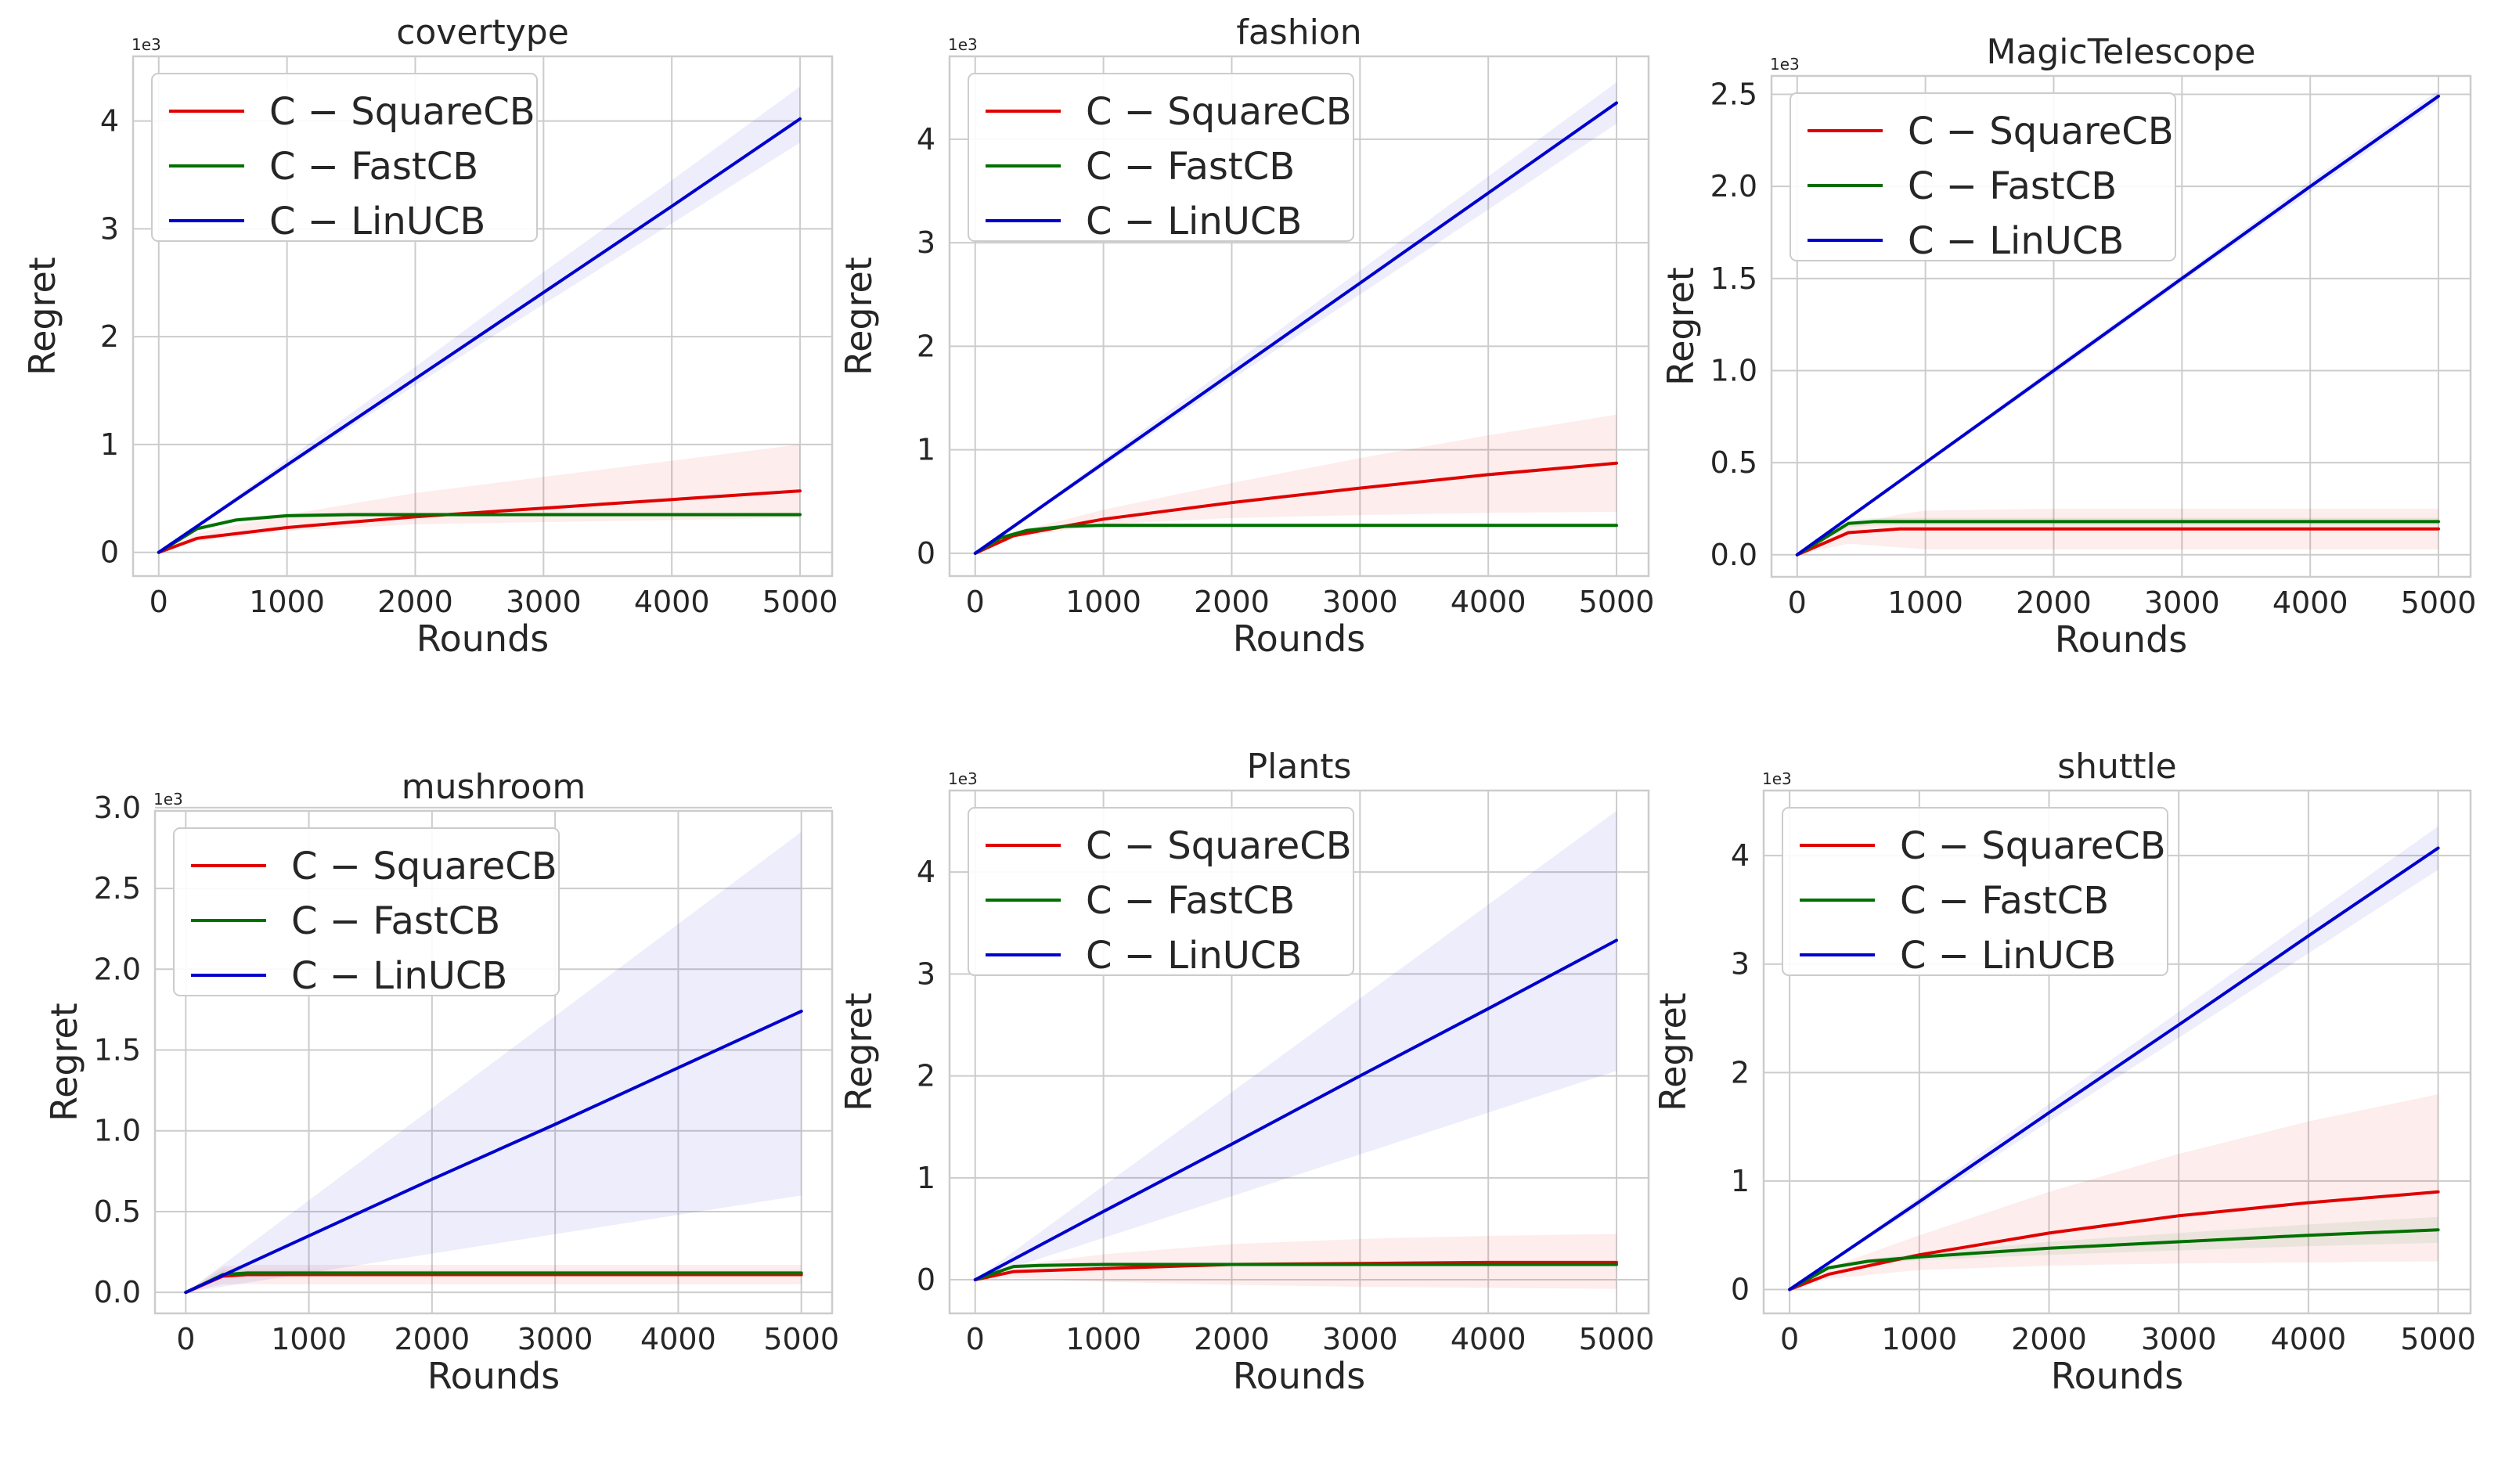  I want to click on y-tick-label: 1.5, so click(1734, 278).